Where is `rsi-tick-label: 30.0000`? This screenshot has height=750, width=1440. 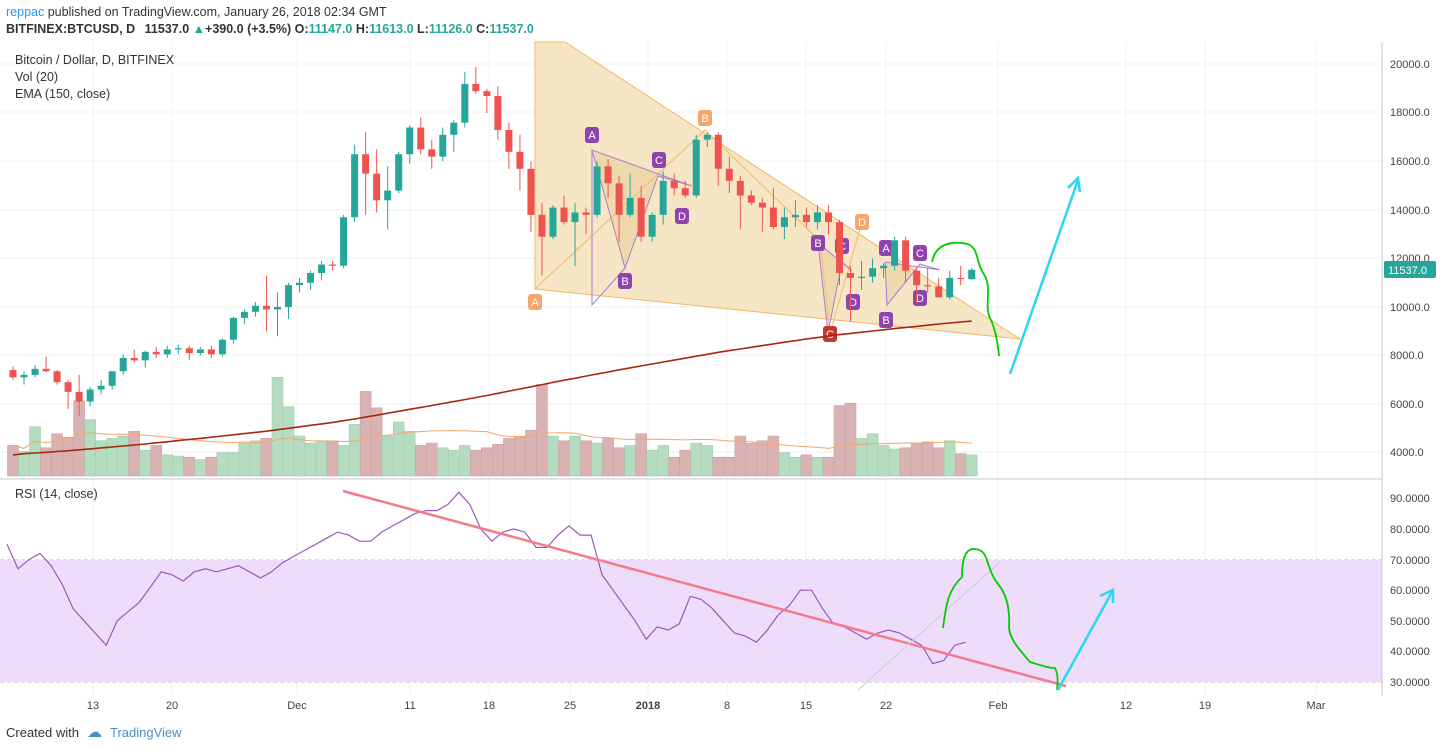
rsi-tick-label: 30.0000 is located at coordinates (1410, 683).